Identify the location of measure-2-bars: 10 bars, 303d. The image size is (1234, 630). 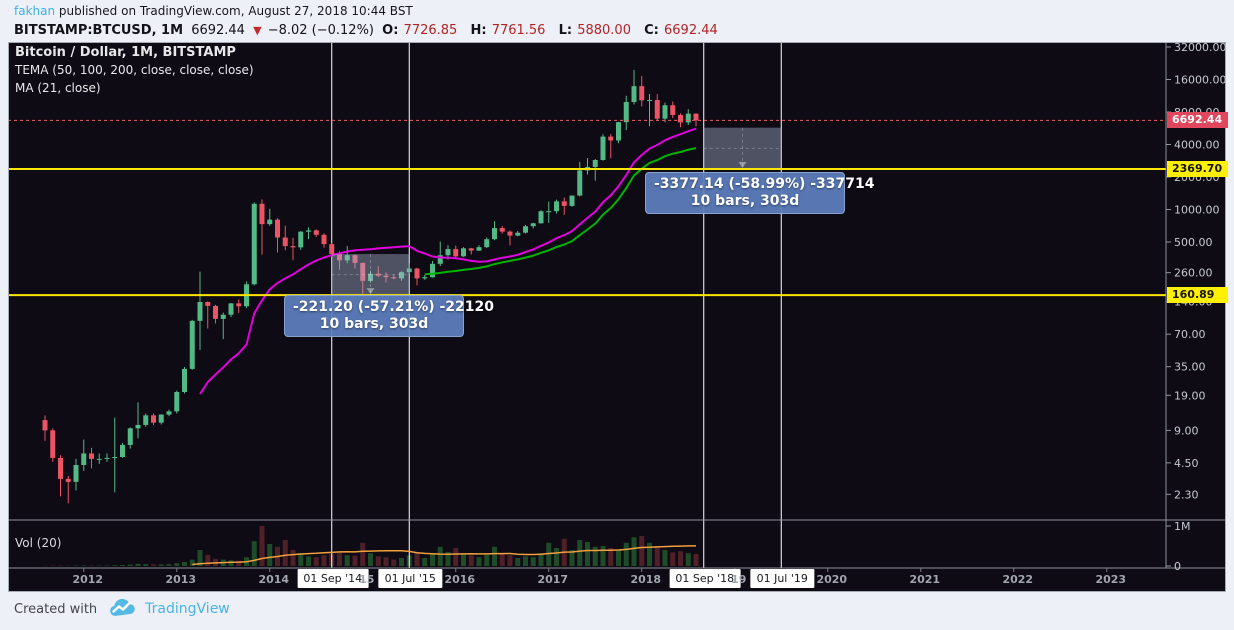
(745, 201).